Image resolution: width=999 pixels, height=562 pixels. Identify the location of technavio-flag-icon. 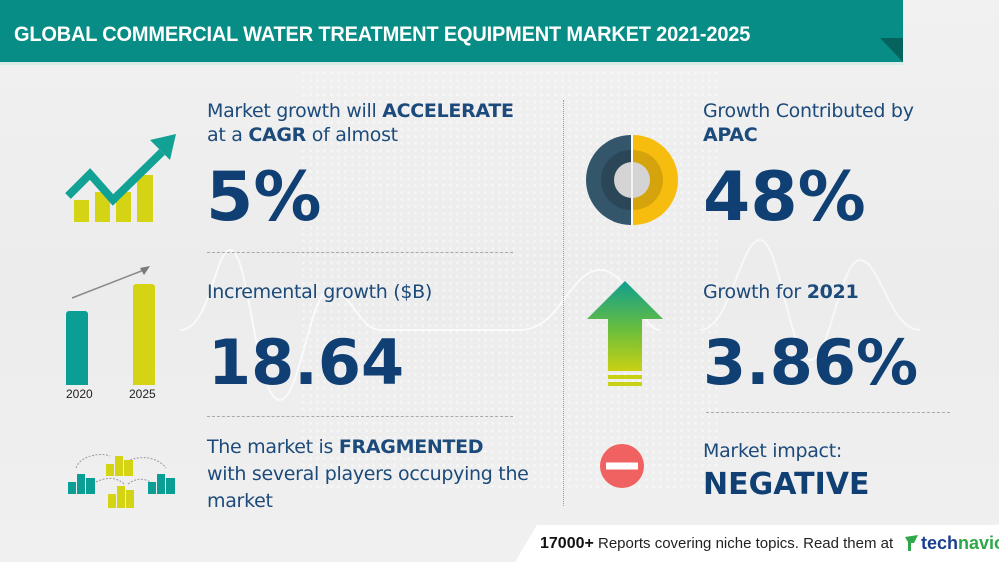
(911, 543).